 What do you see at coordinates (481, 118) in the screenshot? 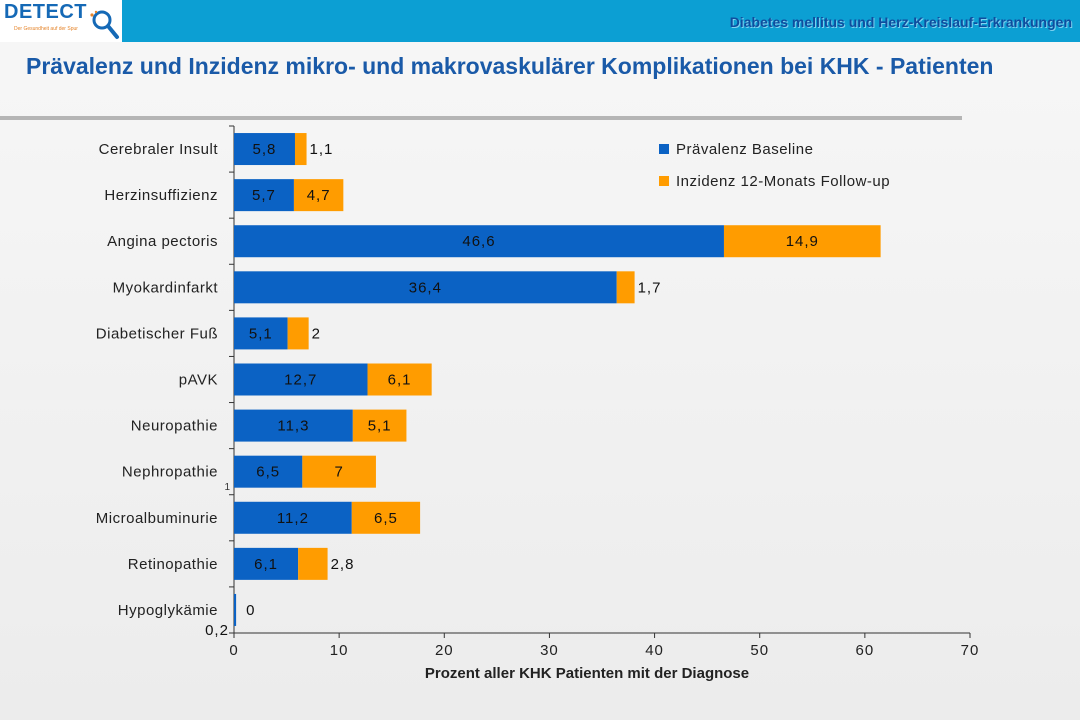
I see `title-divider` at bounding box center [481, 118].